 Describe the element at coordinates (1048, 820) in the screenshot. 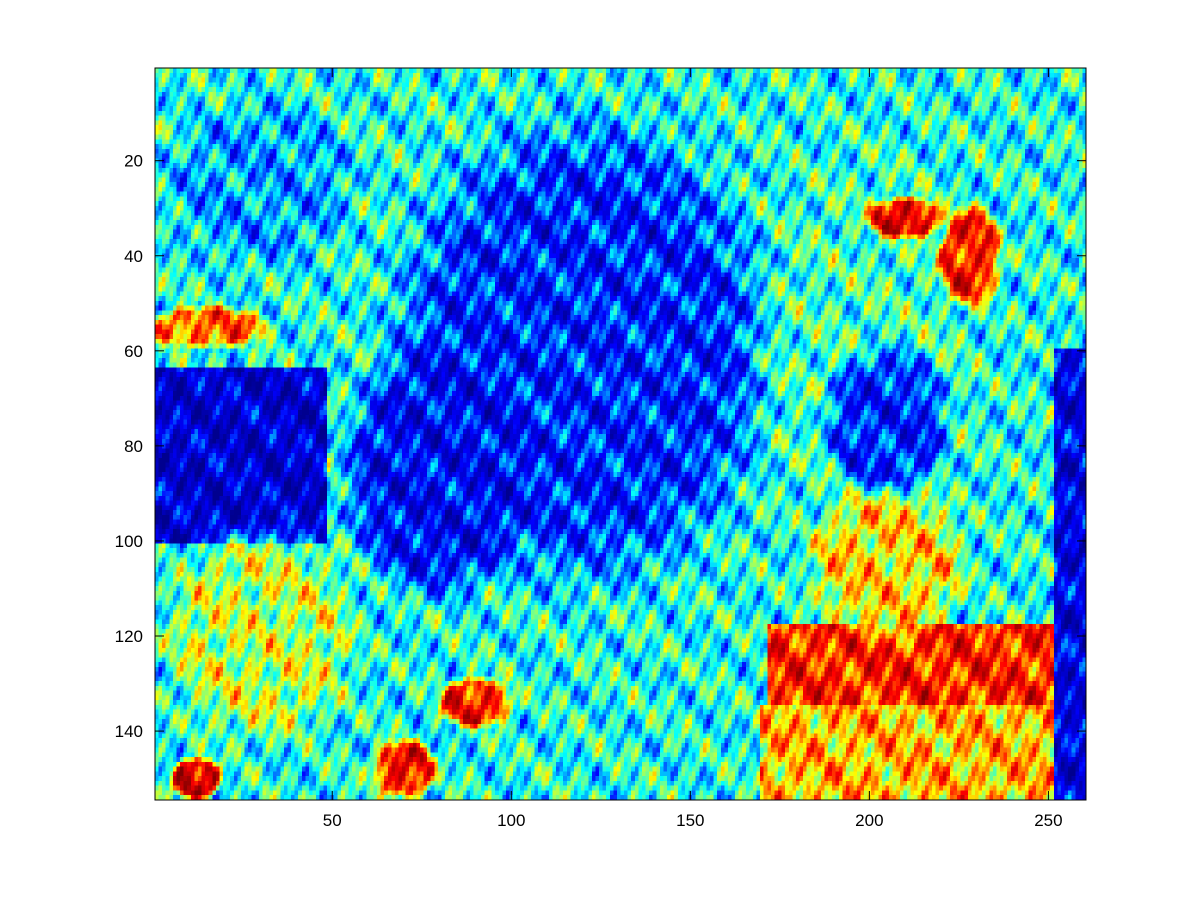

I see `x-tick-label: 250` at that location.